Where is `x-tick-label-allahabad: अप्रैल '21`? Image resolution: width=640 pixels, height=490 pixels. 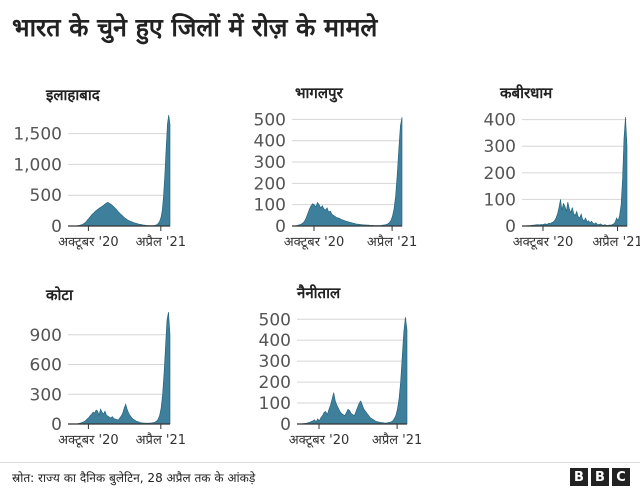 x-tick-label-allahabad: अप्रैल '21 is located at coordinates (161, 242).